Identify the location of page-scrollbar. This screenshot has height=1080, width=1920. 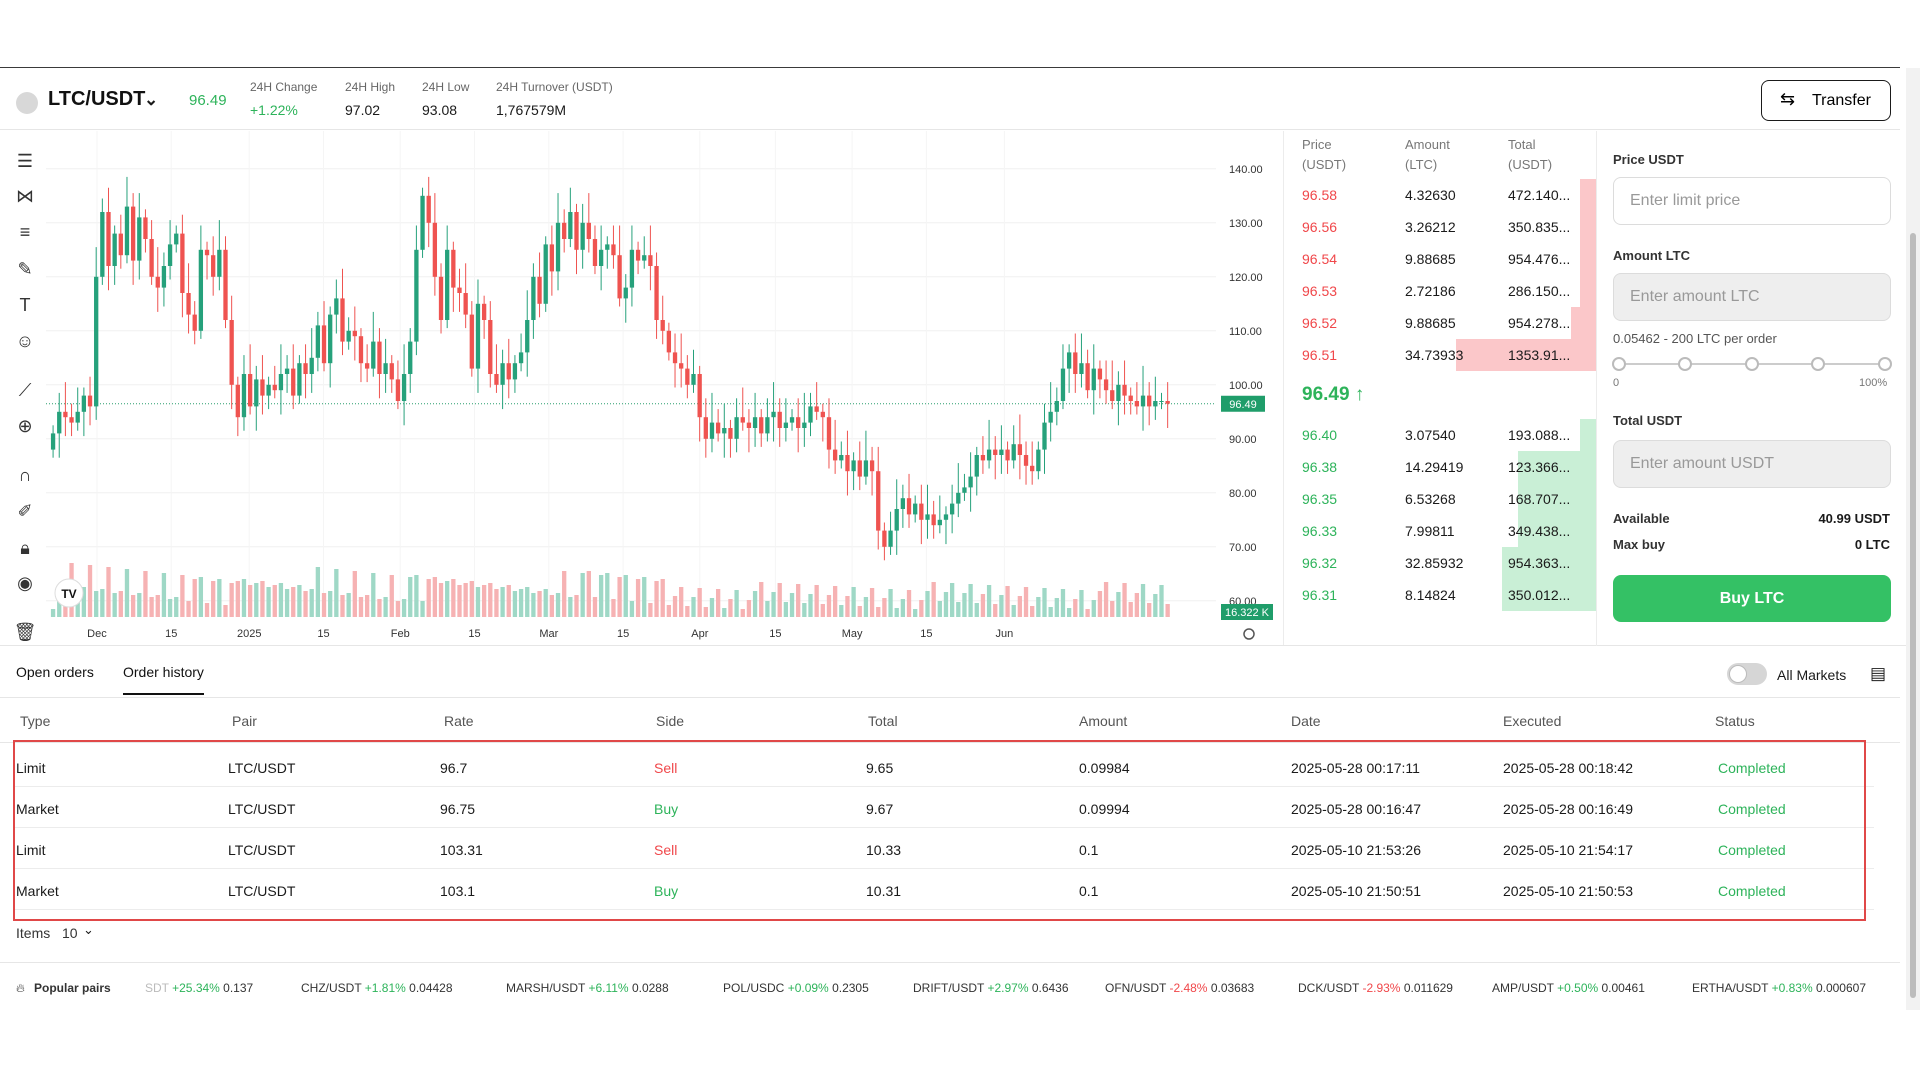
(1913, 539).